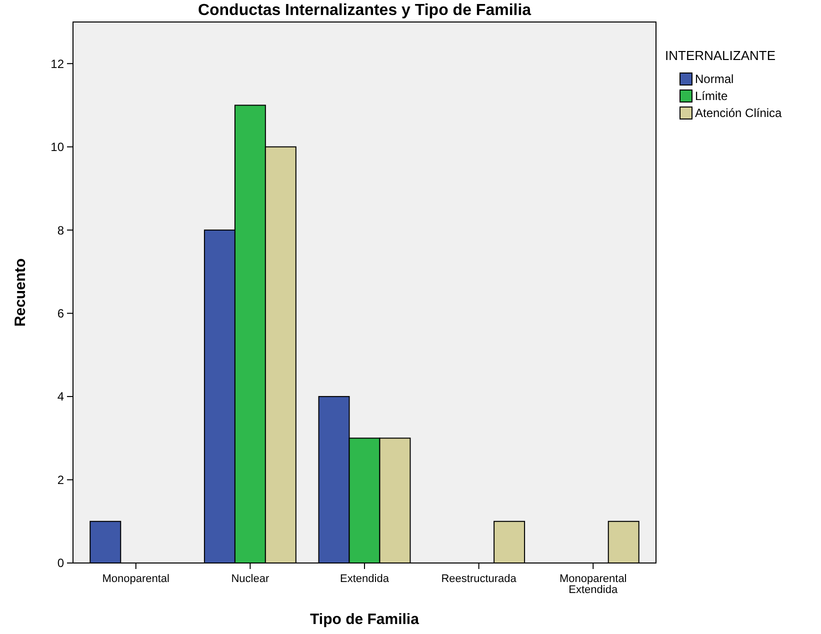 This screenshot has height=634, width=821. What do you see at coordinates (593, 584) in the screenshot?
I see `x-tick-label: Monoparental Extendida` at bounding box center [593, 584].